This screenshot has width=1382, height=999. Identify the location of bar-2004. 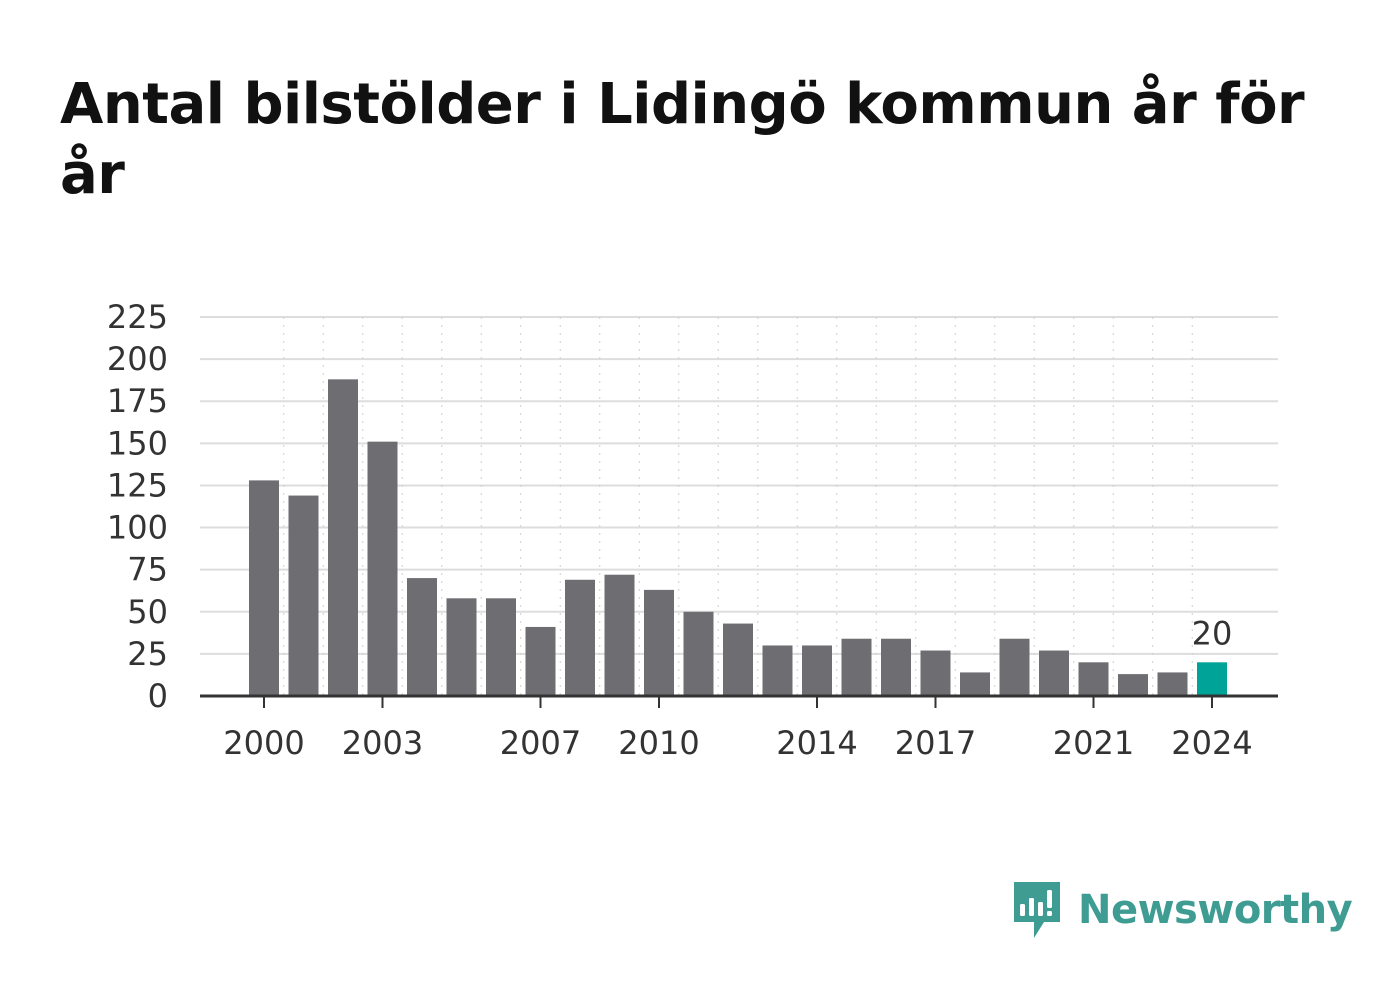
(422, 637).